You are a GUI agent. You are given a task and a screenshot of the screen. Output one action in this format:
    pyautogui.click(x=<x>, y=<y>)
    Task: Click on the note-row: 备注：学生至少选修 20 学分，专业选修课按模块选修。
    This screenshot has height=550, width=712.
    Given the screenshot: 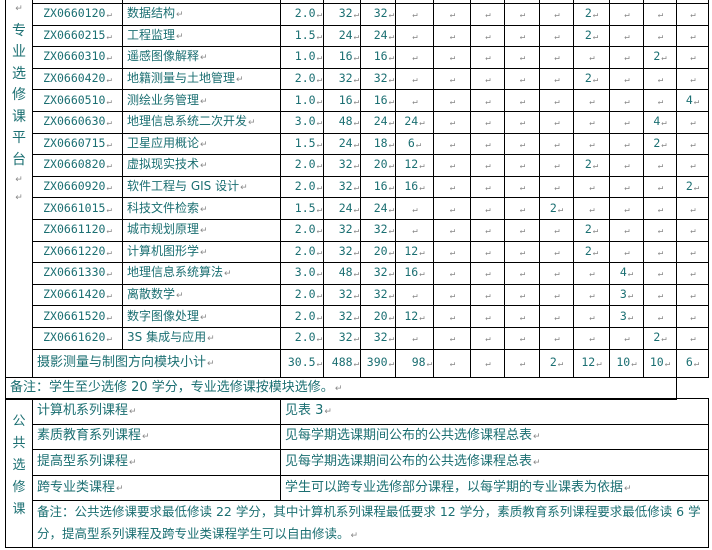 What is the action you would take?
    pyautogui.click(x=357, y=388)
    